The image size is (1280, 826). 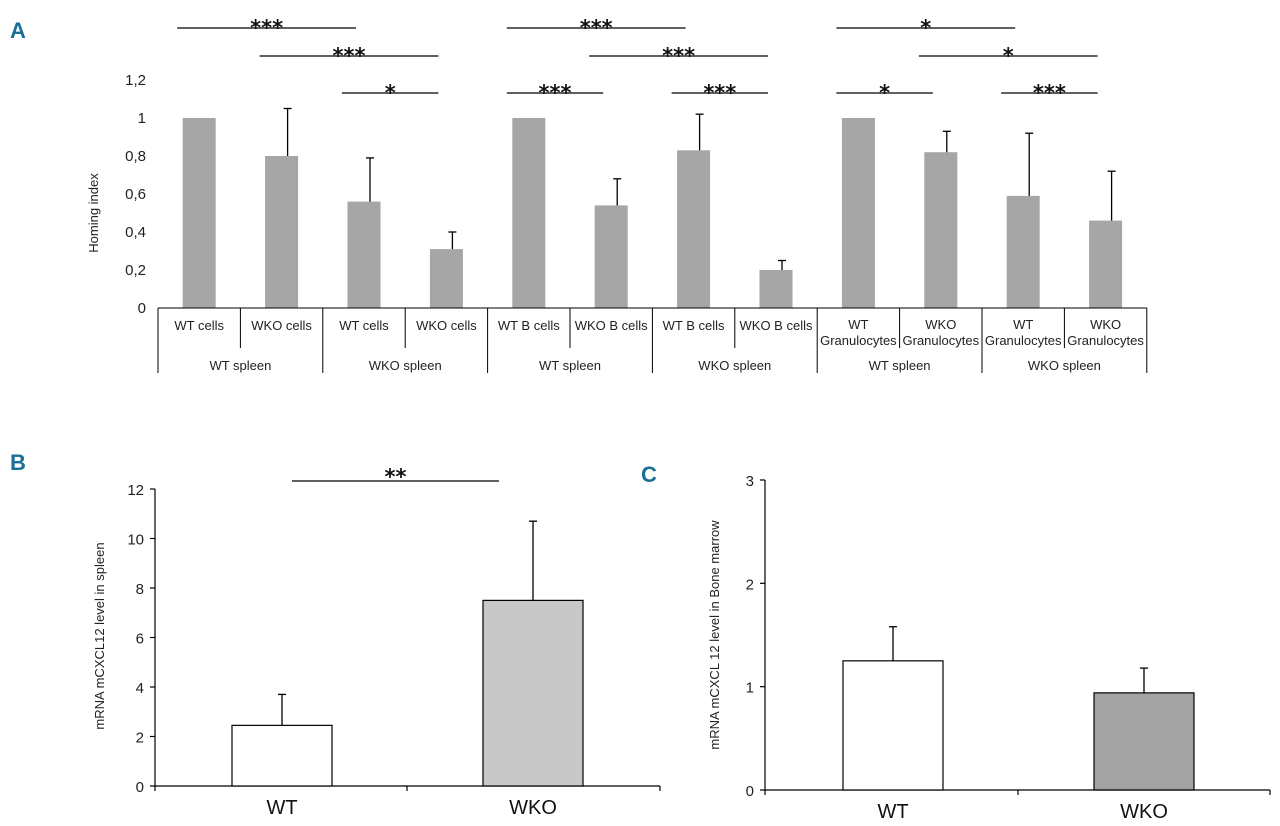 I want to click on panel-letter-b: B, so click(x=18, y=462).